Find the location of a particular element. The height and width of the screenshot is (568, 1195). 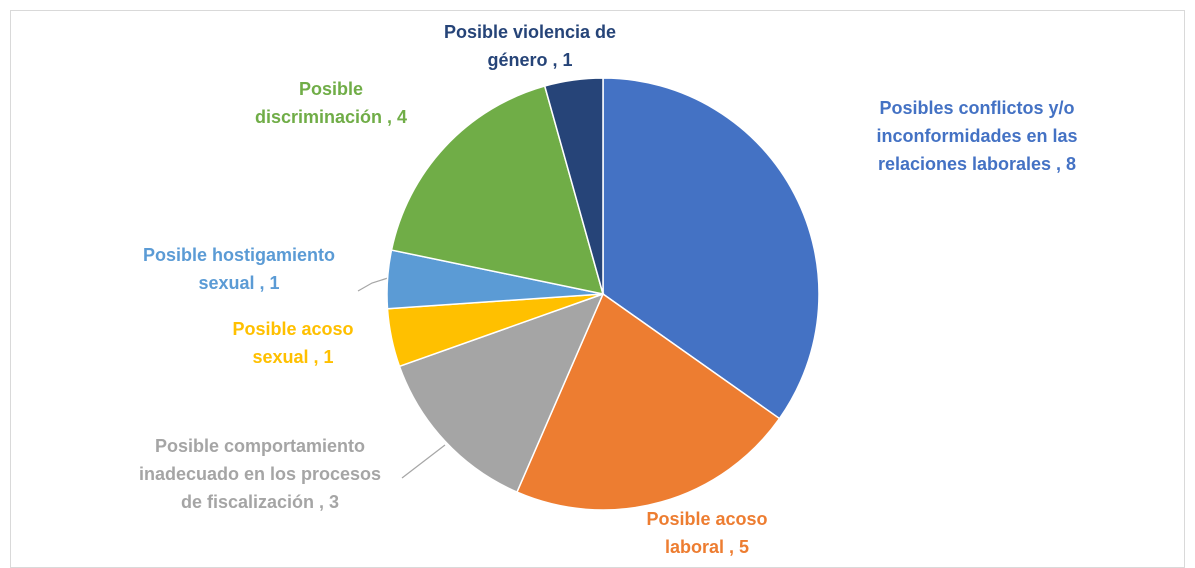

data-label-line: Posible hostigamiento is located at coordinates (239, 255).